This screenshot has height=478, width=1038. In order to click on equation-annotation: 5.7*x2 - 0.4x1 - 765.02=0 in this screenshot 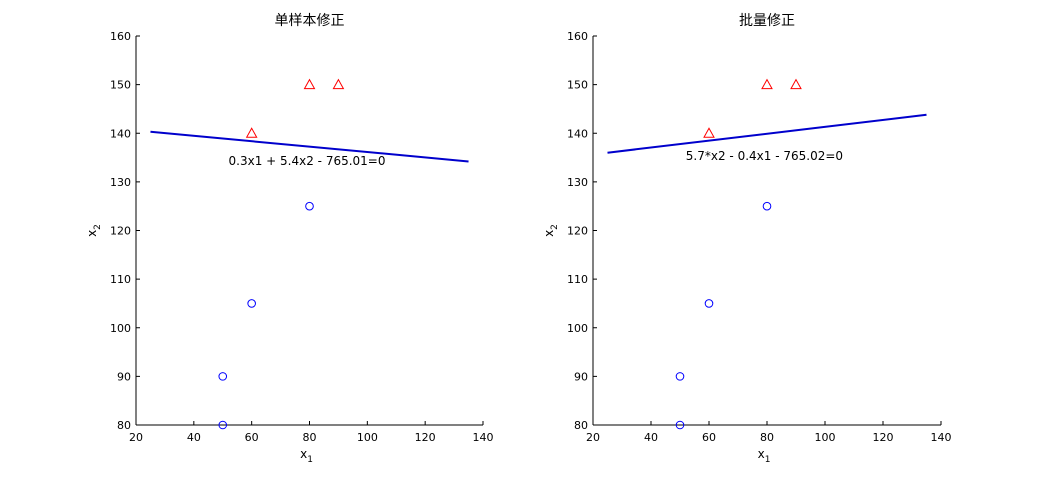, I will do `click(764, 156)`.